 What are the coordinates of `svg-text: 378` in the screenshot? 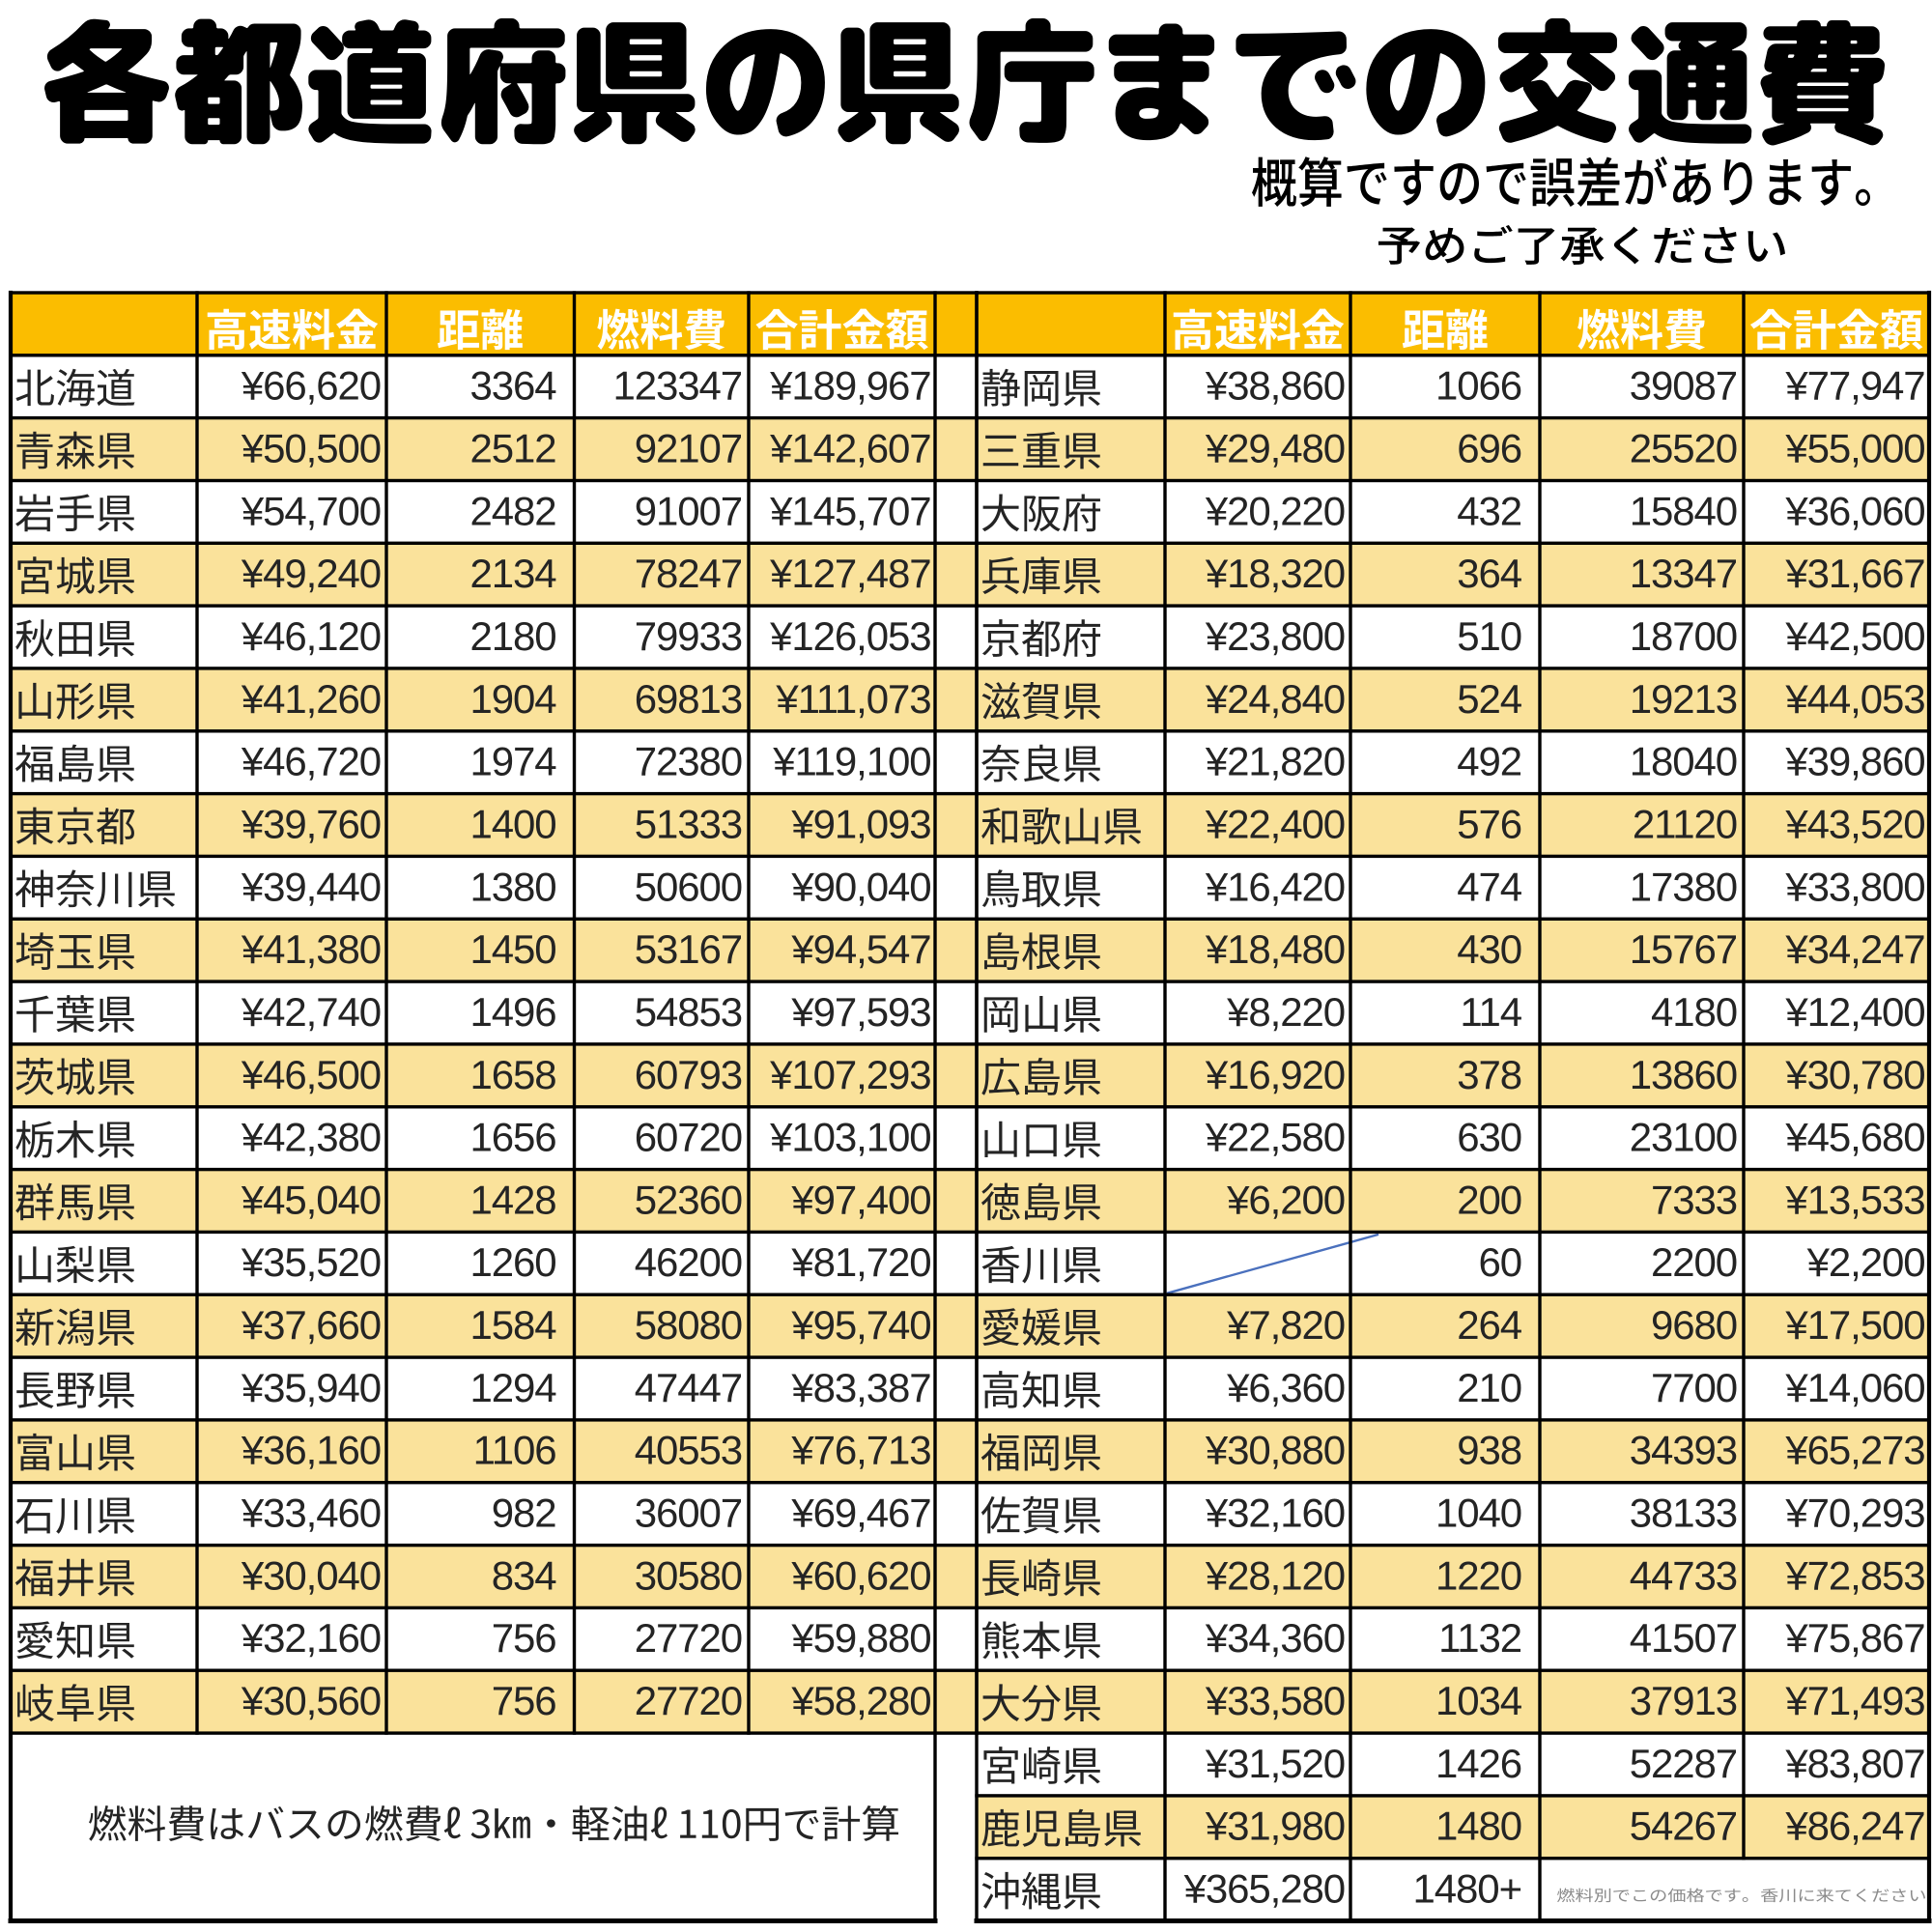 It's located at (1489, 1074).